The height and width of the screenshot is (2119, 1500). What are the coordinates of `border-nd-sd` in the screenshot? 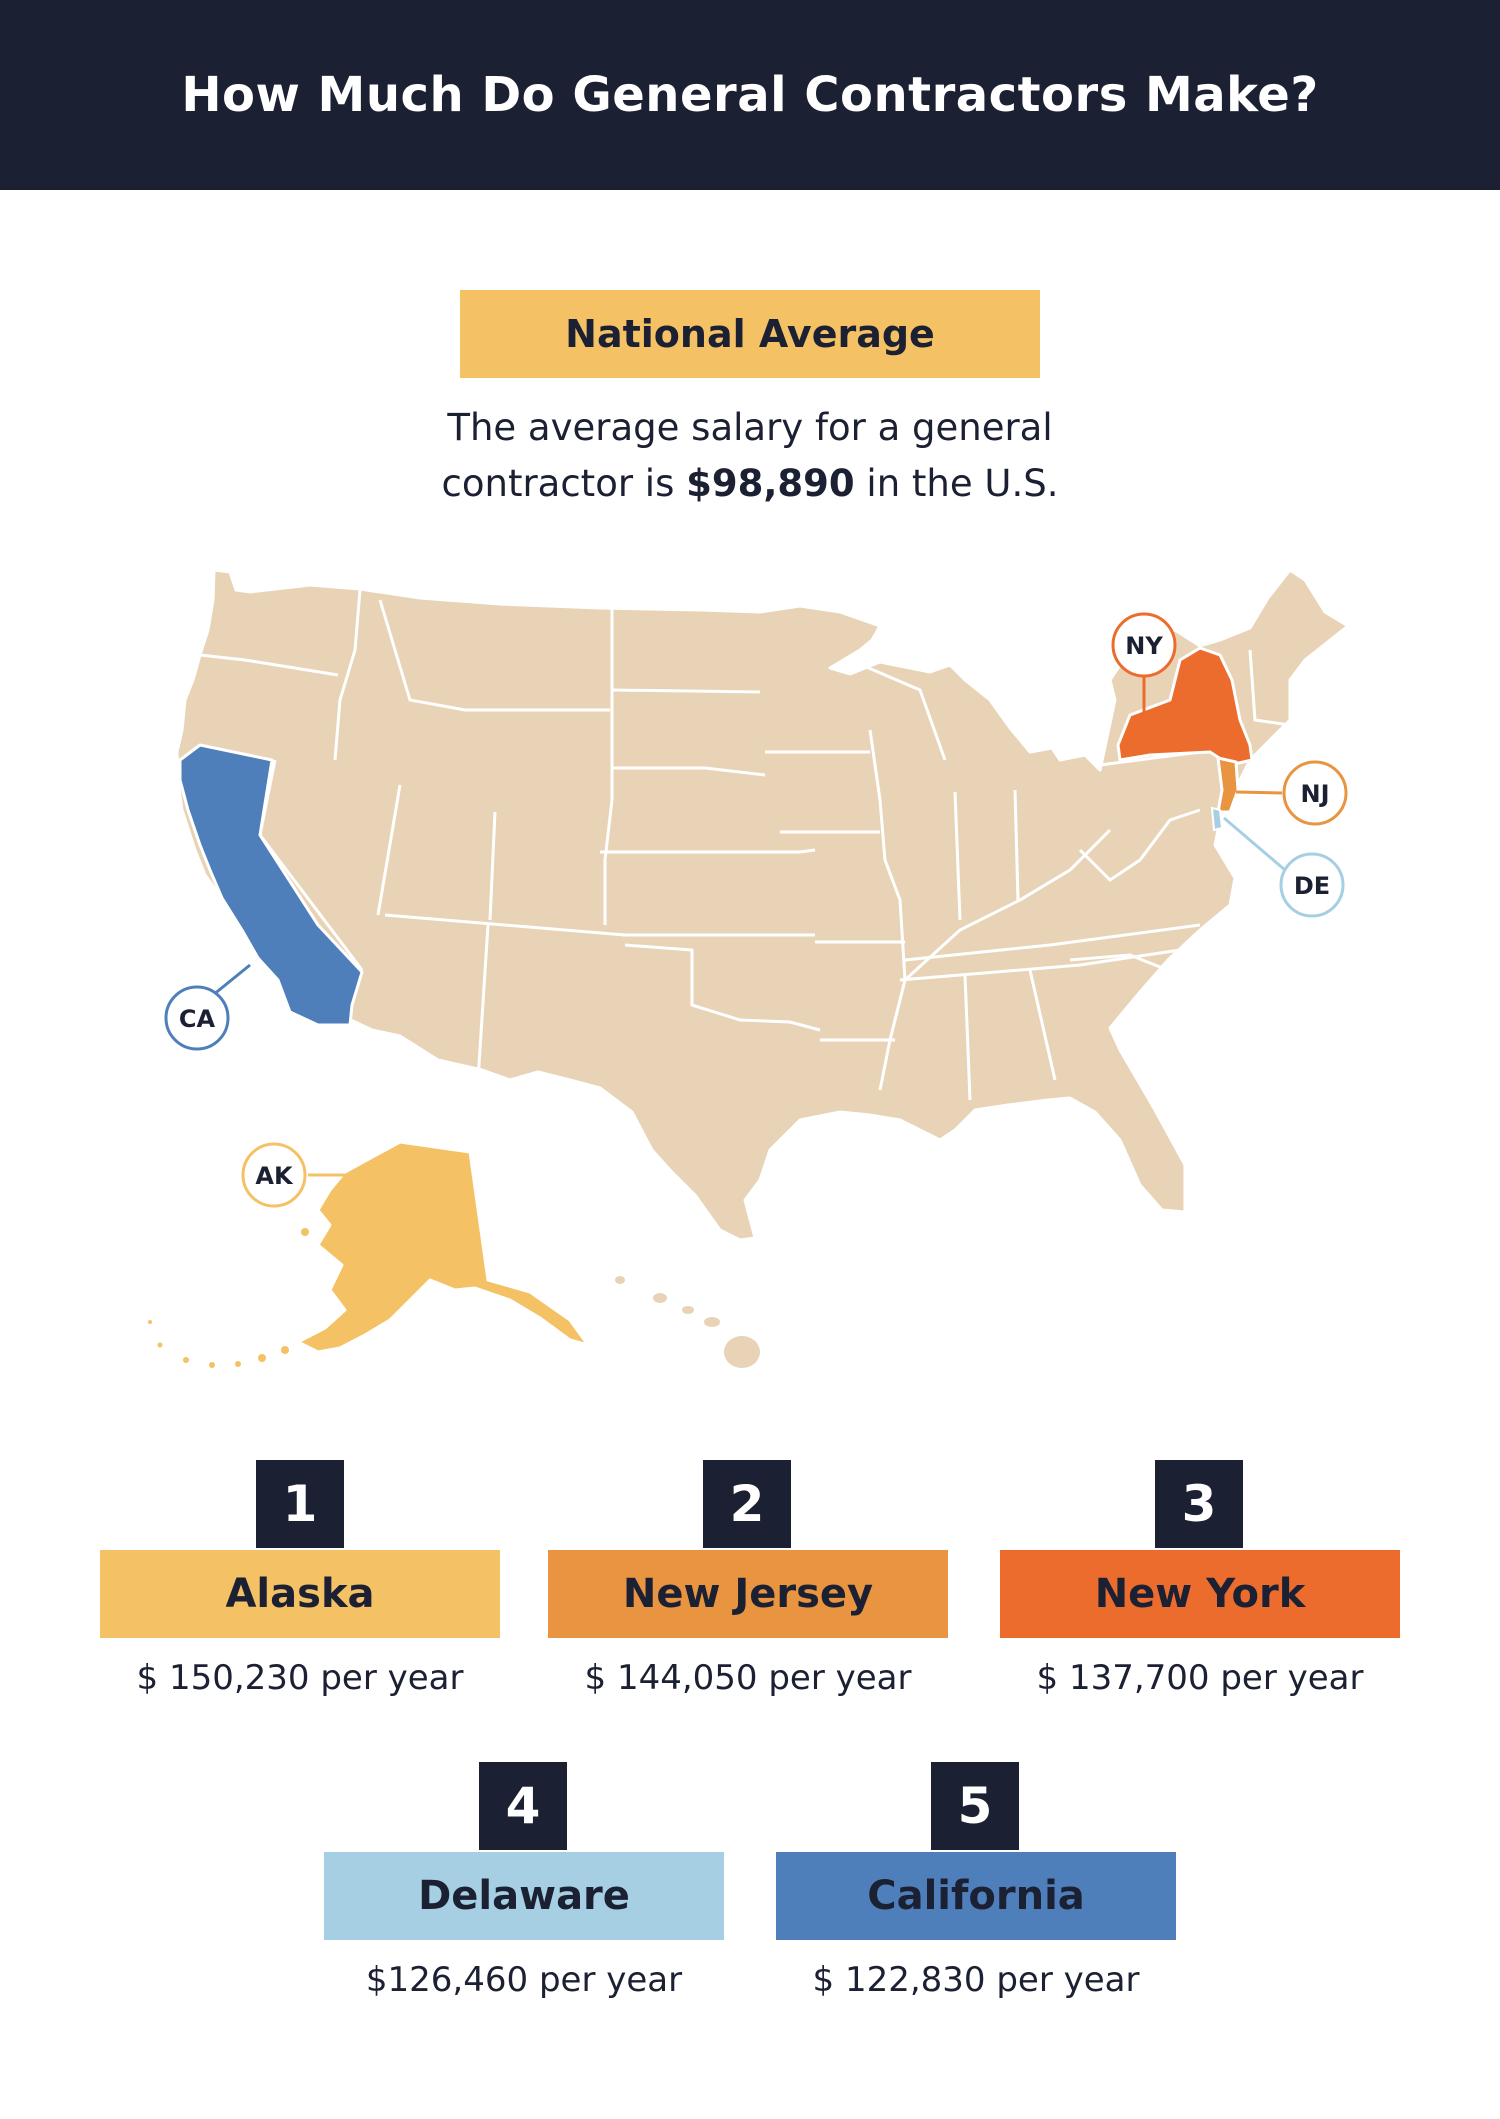 It's located at (686, 691).